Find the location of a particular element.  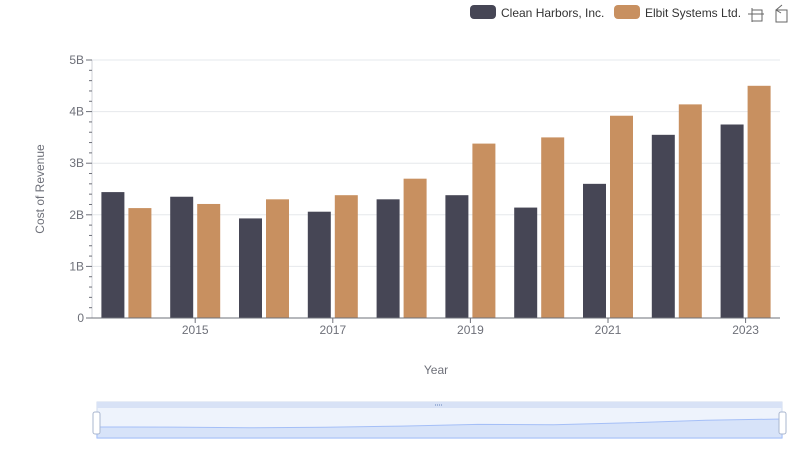

x-axis: 2015 2017 2019 2021 2023 is located at coordinates (436, 327).